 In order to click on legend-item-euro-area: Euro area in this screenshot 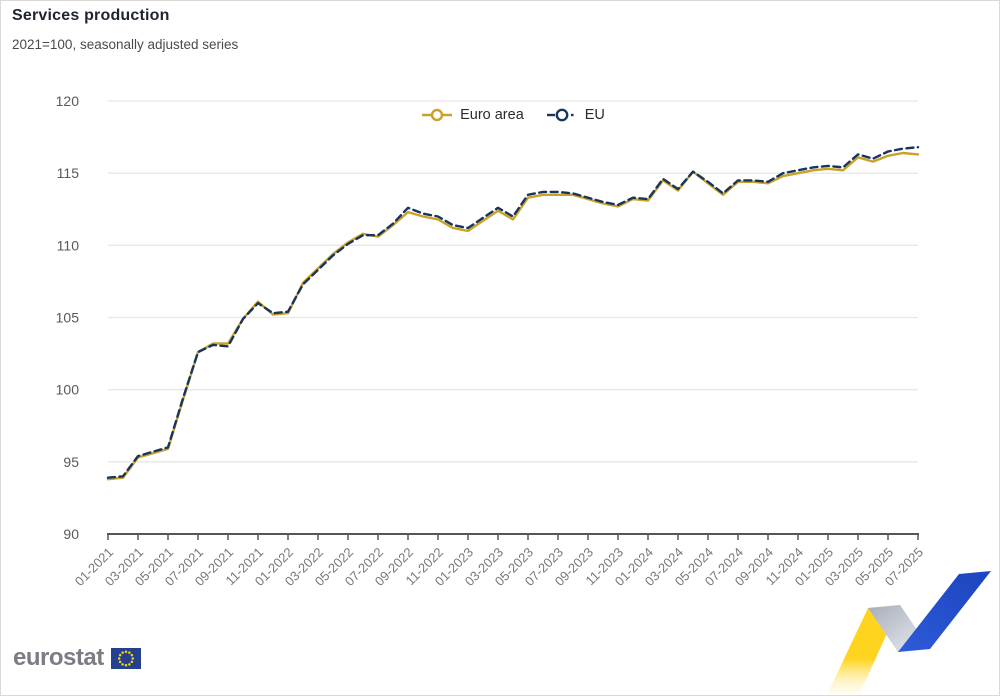, I will do `click(472, 115)`.